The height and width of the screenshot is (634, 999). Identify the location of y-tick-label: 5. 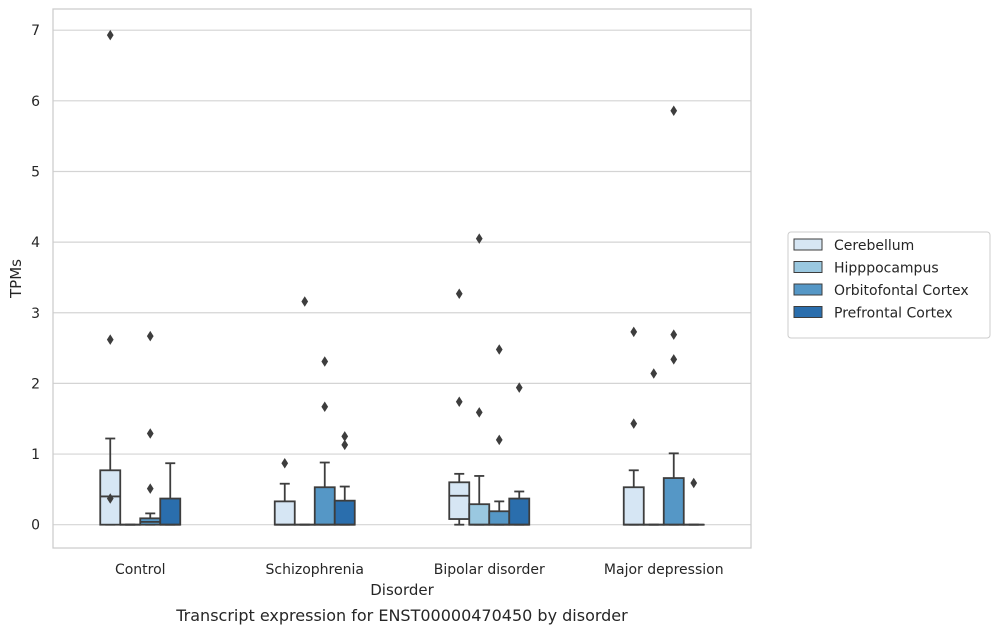
(35, 172).